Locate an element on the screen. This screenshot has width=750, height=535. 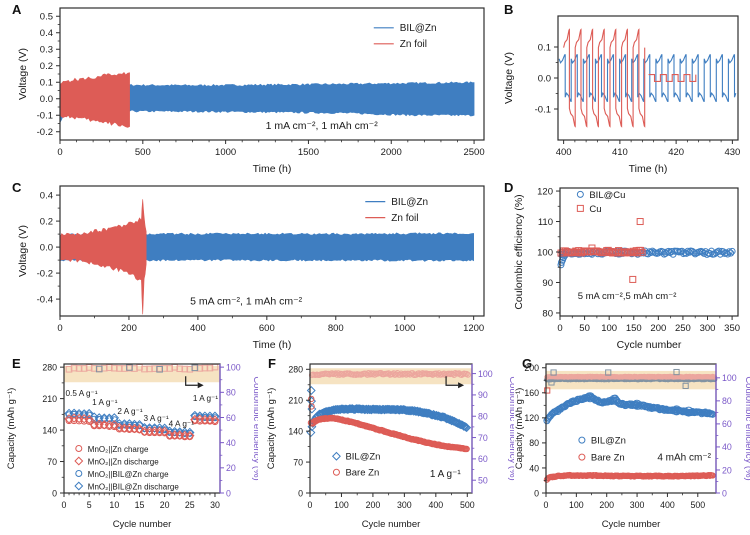
svg-text: 1500 is located at coordinates (308, 152).